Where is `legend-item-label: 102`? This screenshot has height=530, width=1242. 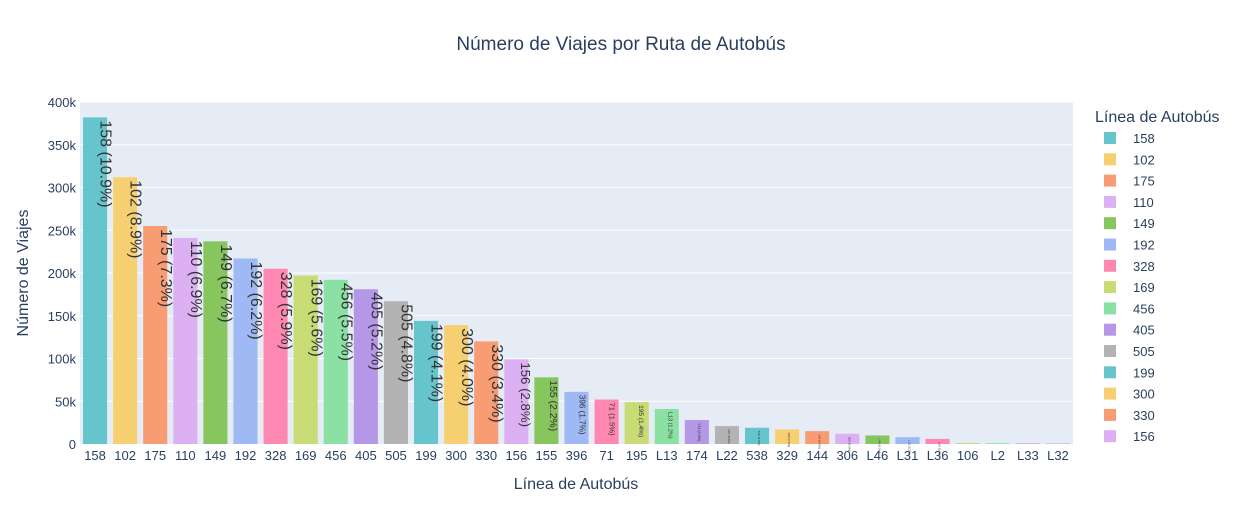
legend-item-label: 102 is located at coordinates (1144, 159).